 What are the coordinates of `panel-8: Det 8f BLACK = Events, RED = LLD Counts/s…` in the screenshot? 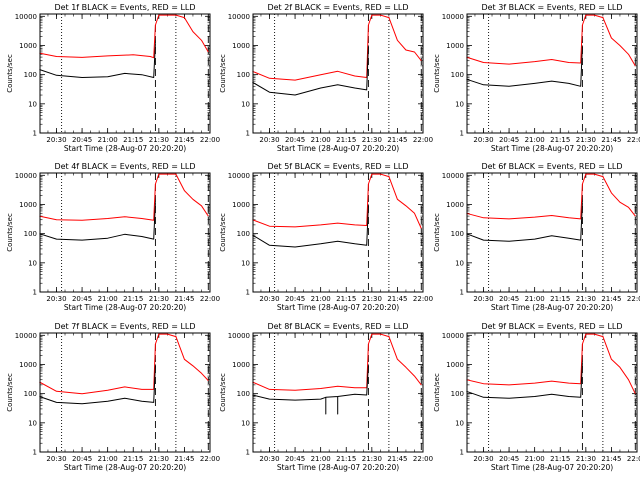 It's located at (326, 397).